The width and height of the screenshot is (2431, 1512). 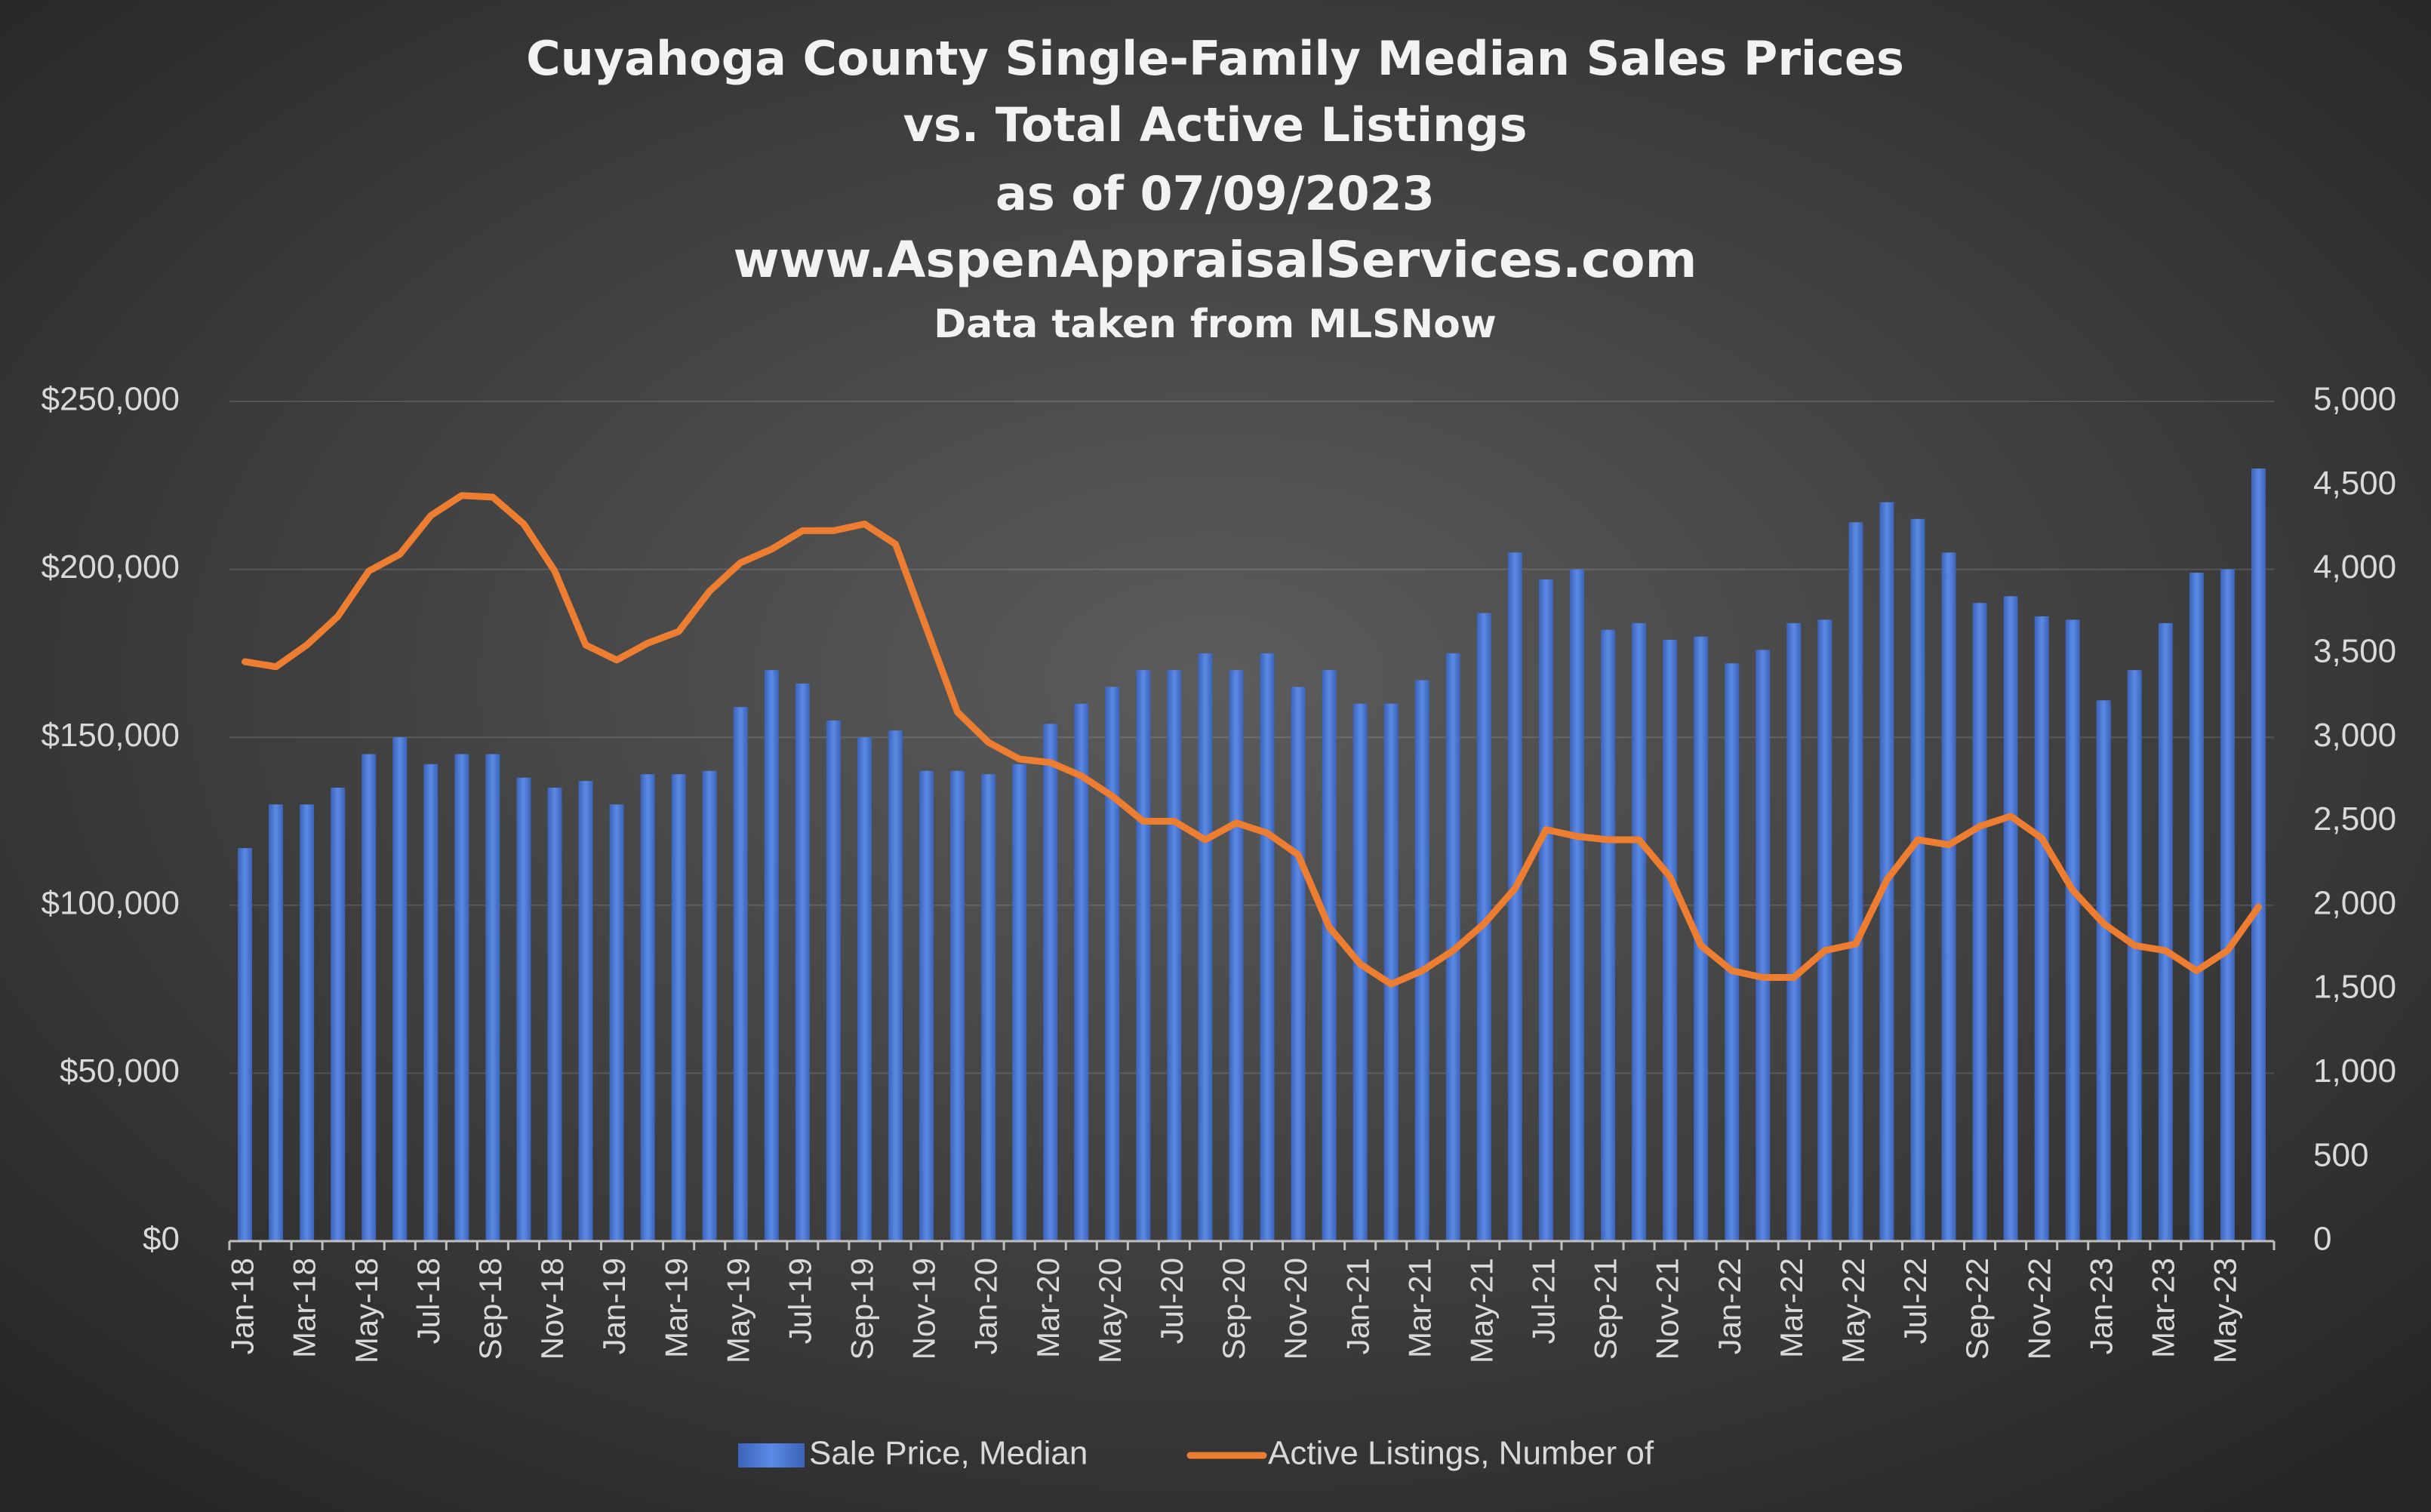 I want to click on x-tick-label: May-22, so click(x=1853, y=1310).